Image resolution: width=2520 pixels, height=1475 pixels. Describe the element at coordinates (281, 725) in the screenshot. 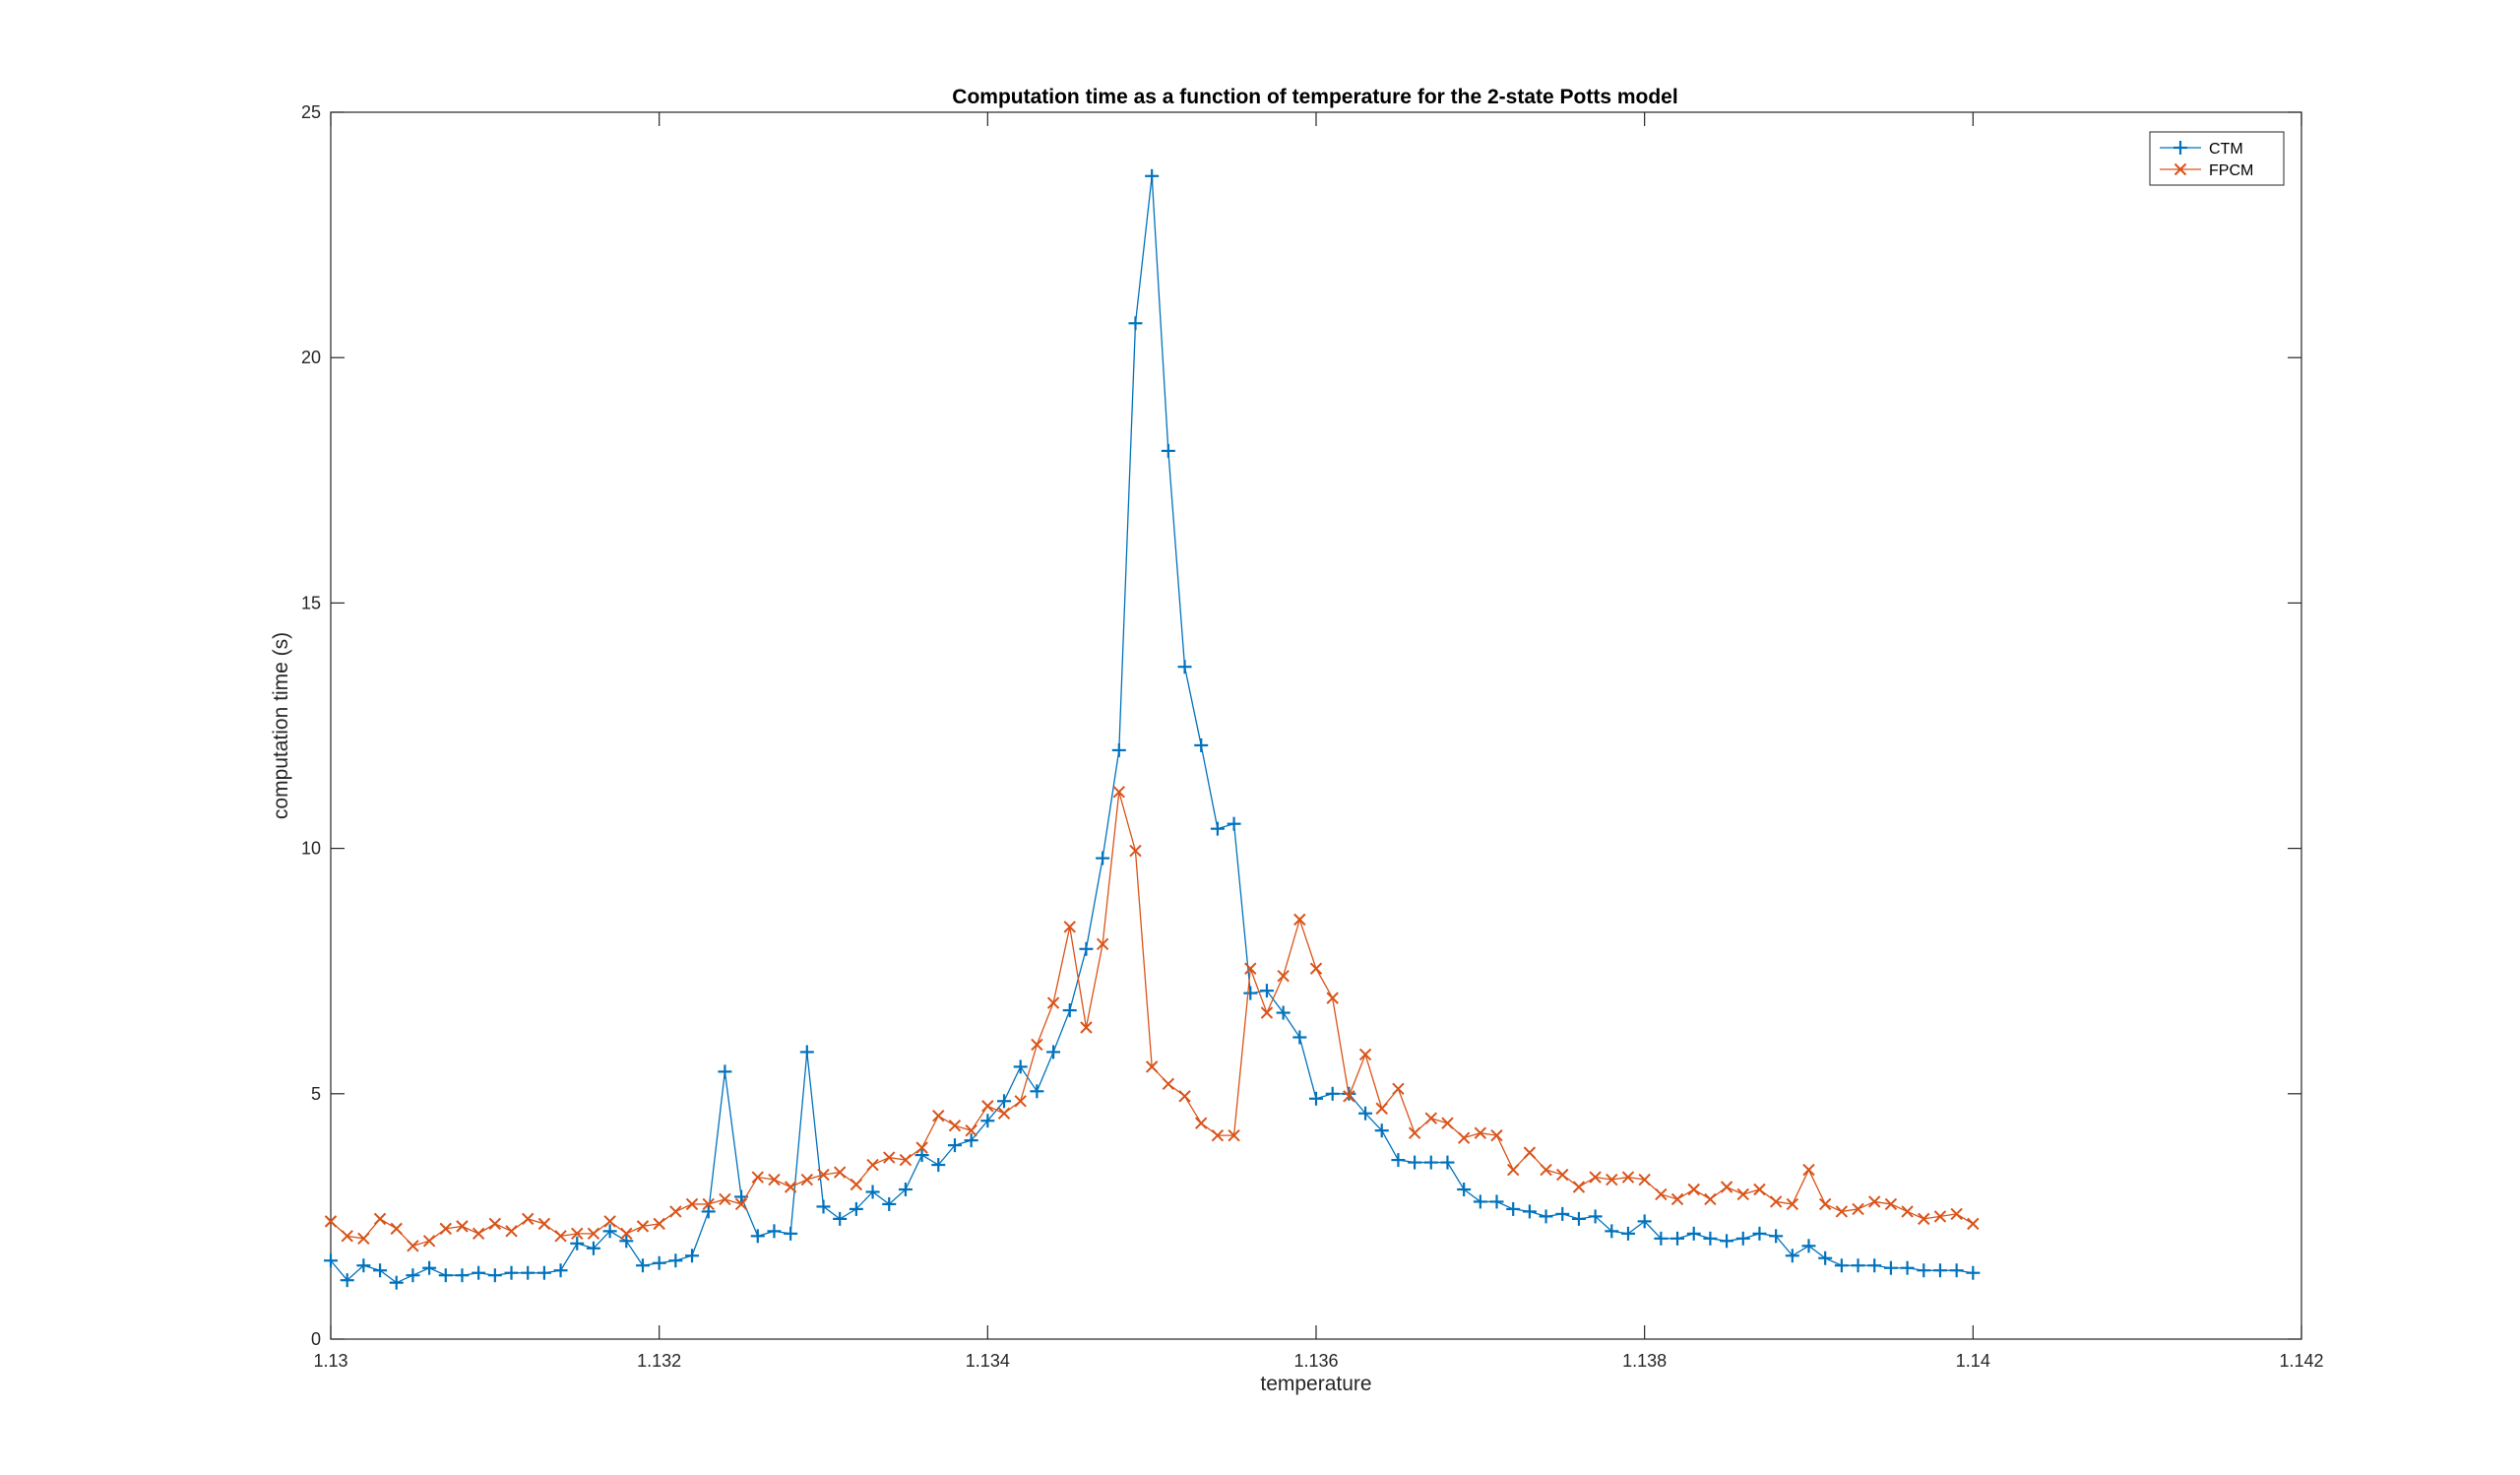

I see `y-axis-label: computation time (s)` at that location.